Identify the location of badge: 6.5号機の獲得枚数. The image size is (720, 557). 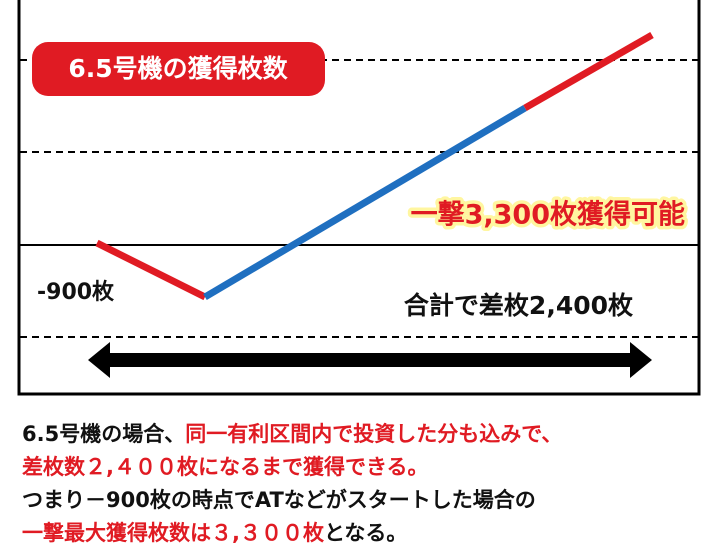
(178, 68).